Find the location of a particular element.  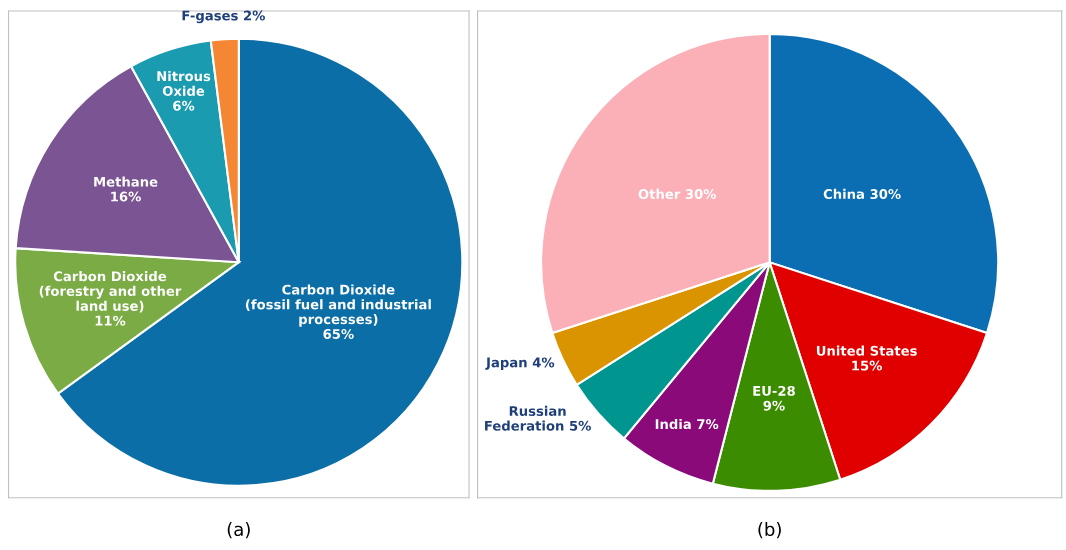

slice-label: Japan 4% is located at coordinates (520, 363).